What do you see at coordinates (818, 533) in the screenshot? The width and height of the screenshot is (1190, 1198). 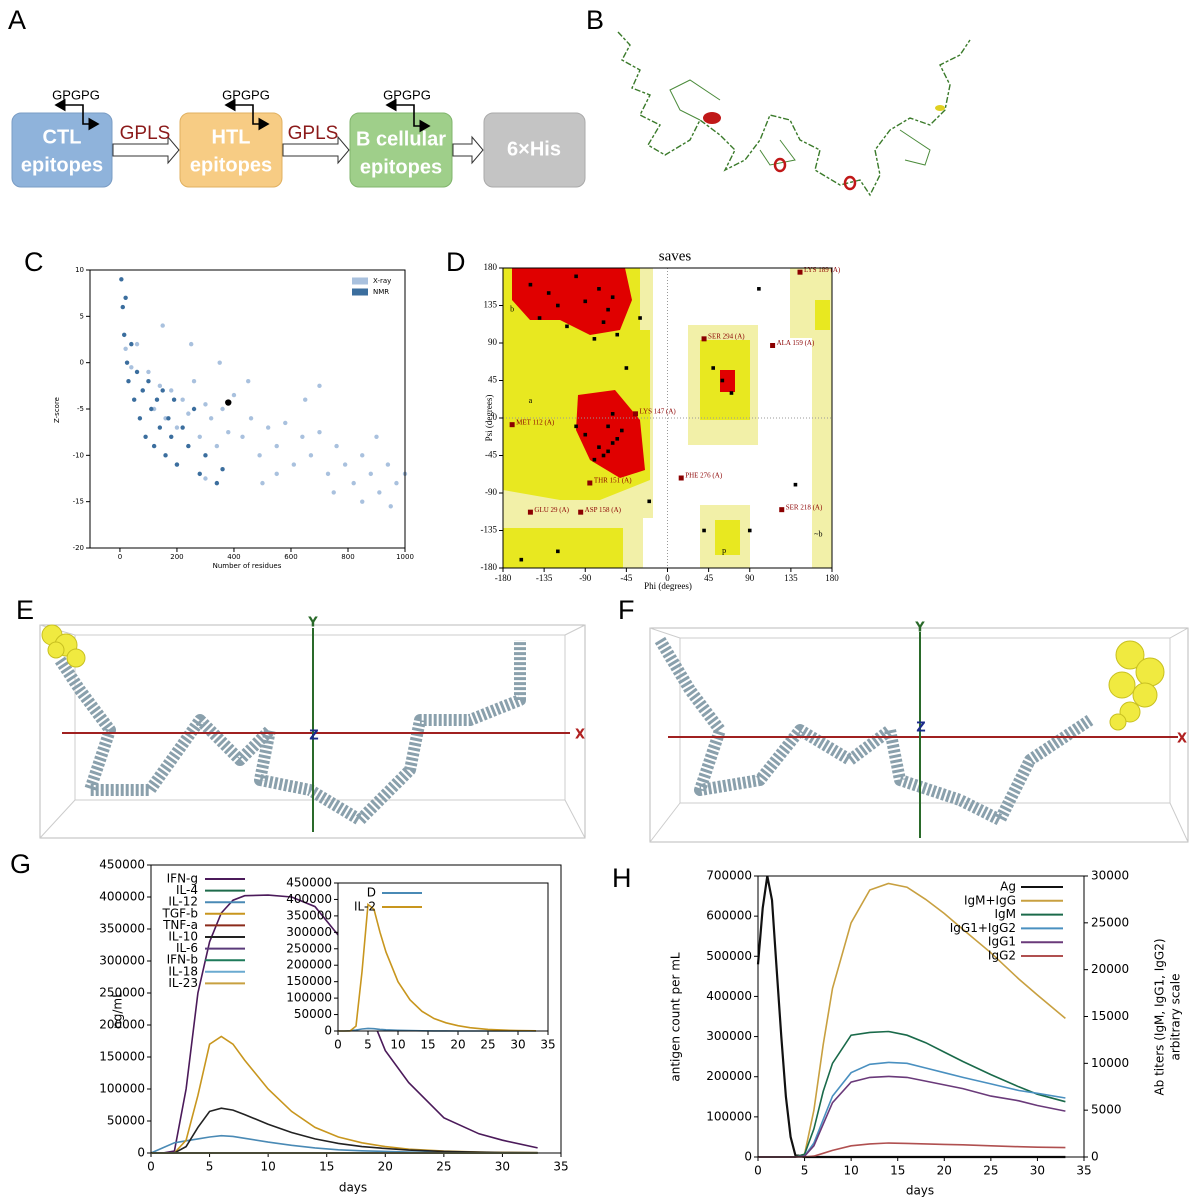 I see `region-label: ~b` at bounding box center [818, 533].